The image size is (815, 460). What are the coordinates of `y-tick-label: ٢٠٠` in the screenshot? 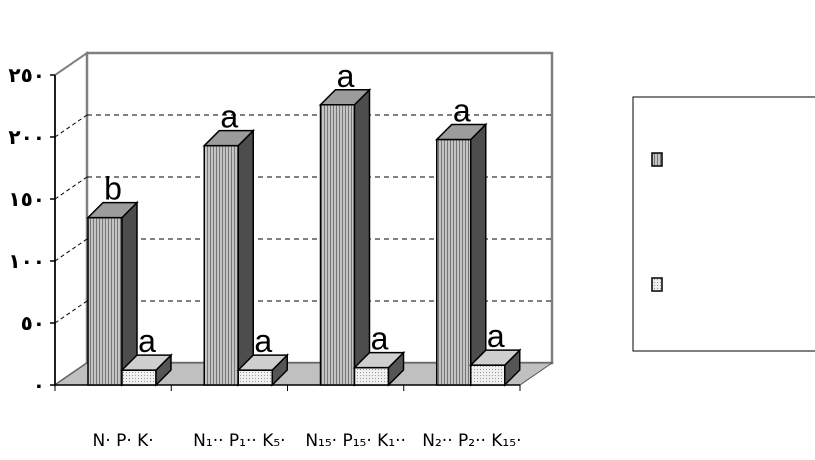 It's located at (26, 137).